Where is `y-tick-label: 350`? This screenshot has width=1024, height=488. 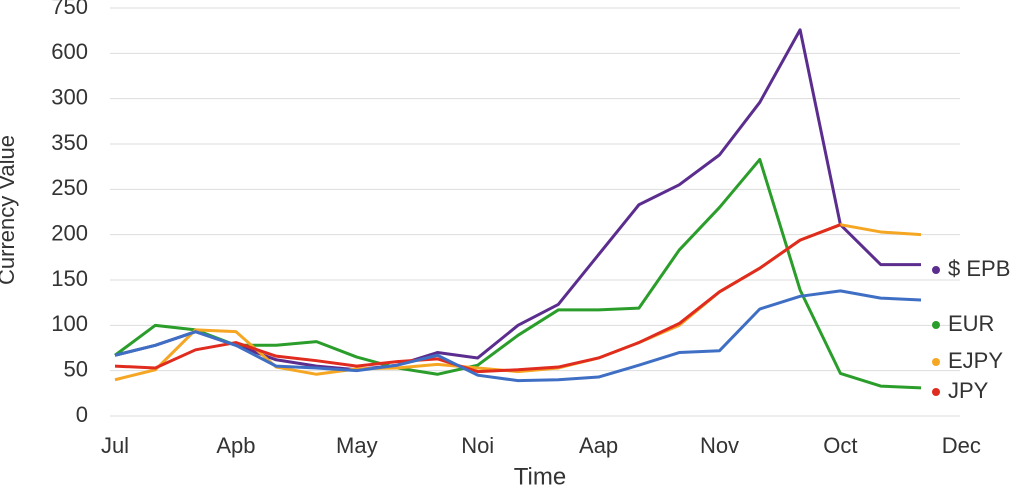 y-tick-label: 350 is located at coordinates (69, 142).